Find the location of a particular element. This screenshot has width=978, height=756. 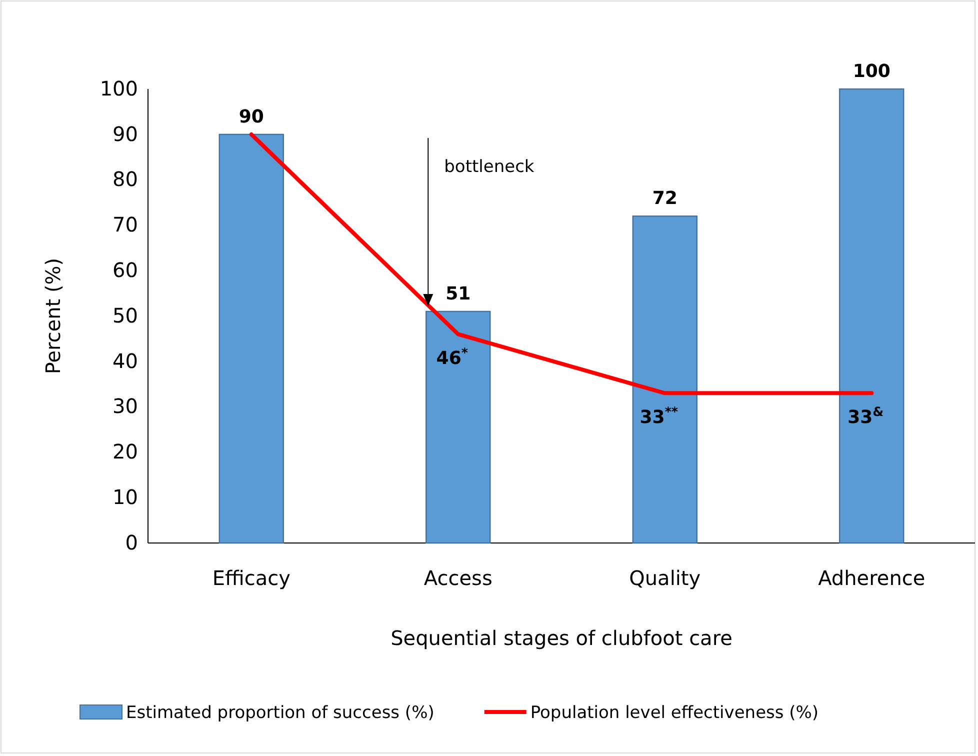

x-tick-label: Quality is located at coordinates (665, 578).